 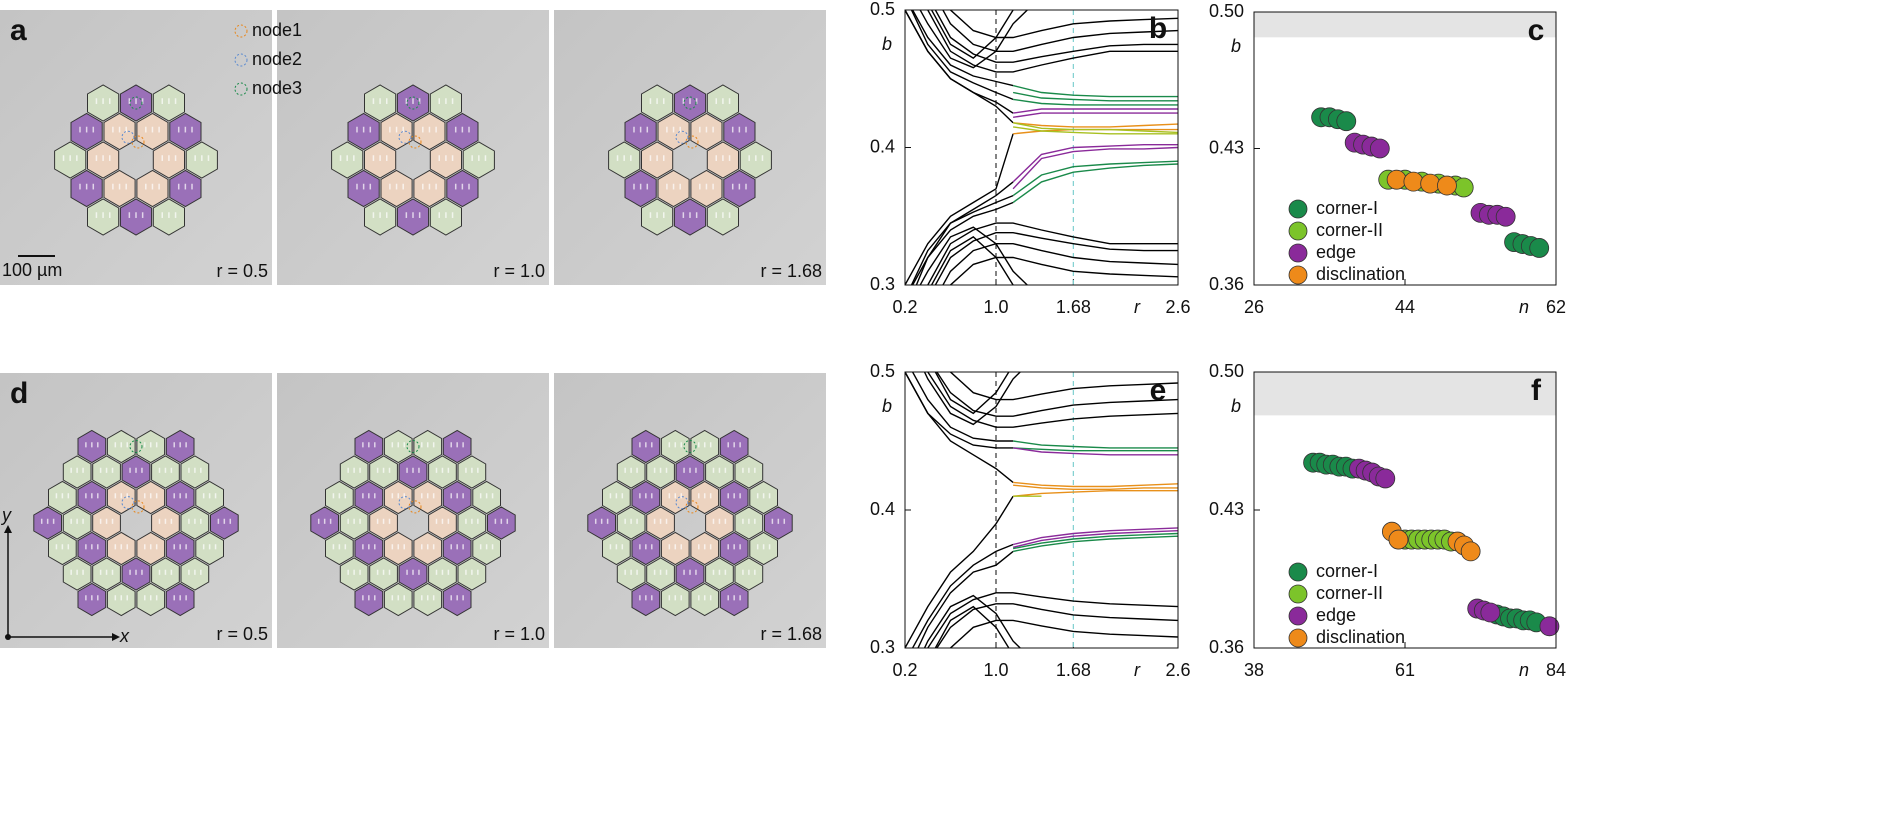 What do you see at coordinates (6, 515) in the screenshot?
I see `axis-label: y` at bounding box center [6, 515].